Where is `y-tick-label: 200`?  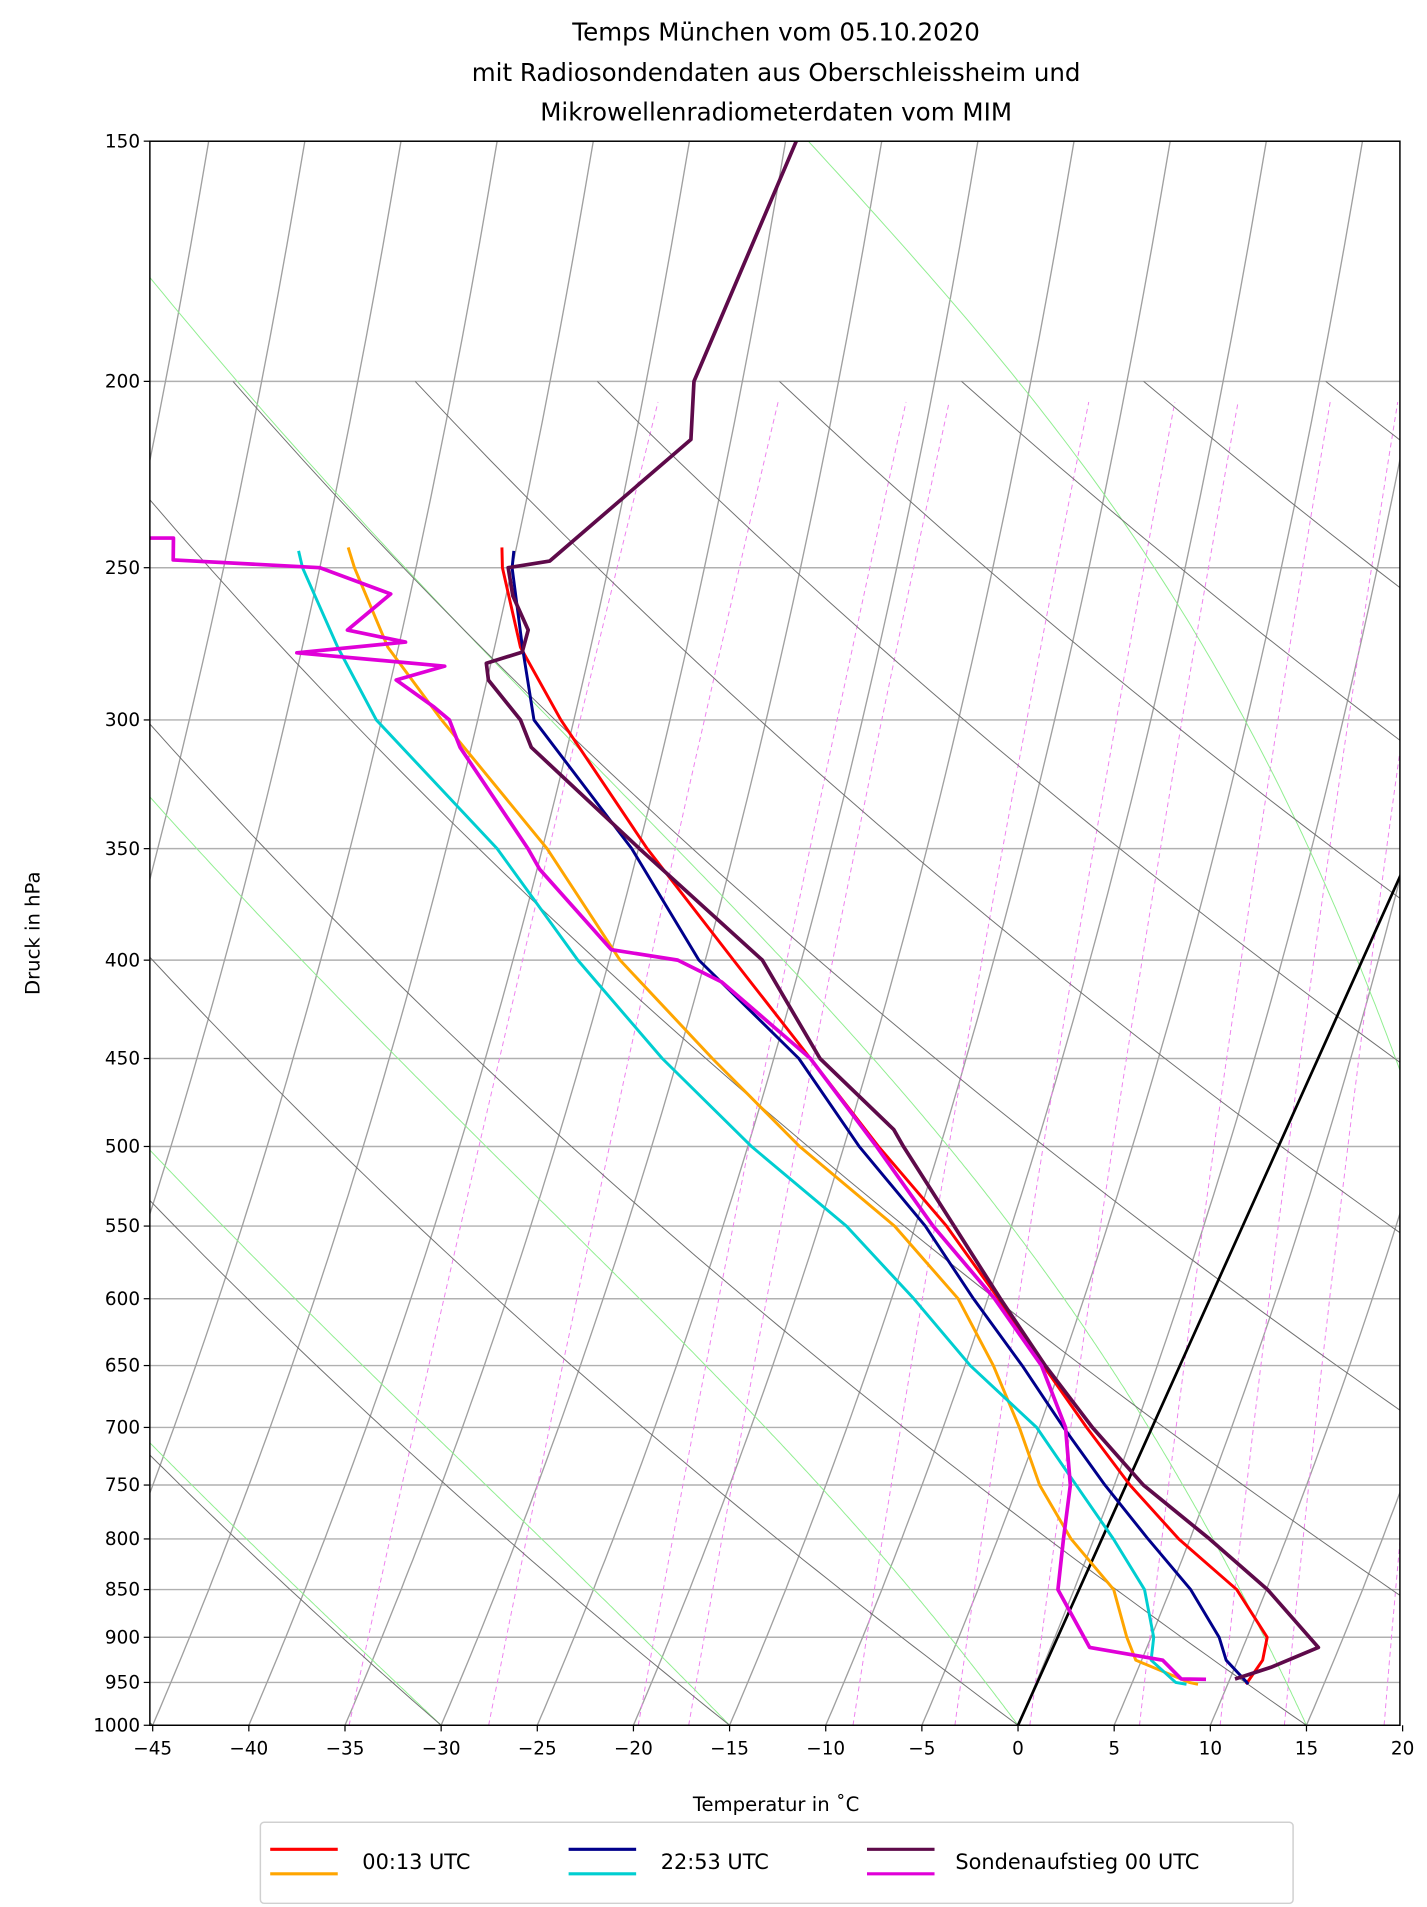
y-tick-label: 200 is located at coordinates (122, 382).